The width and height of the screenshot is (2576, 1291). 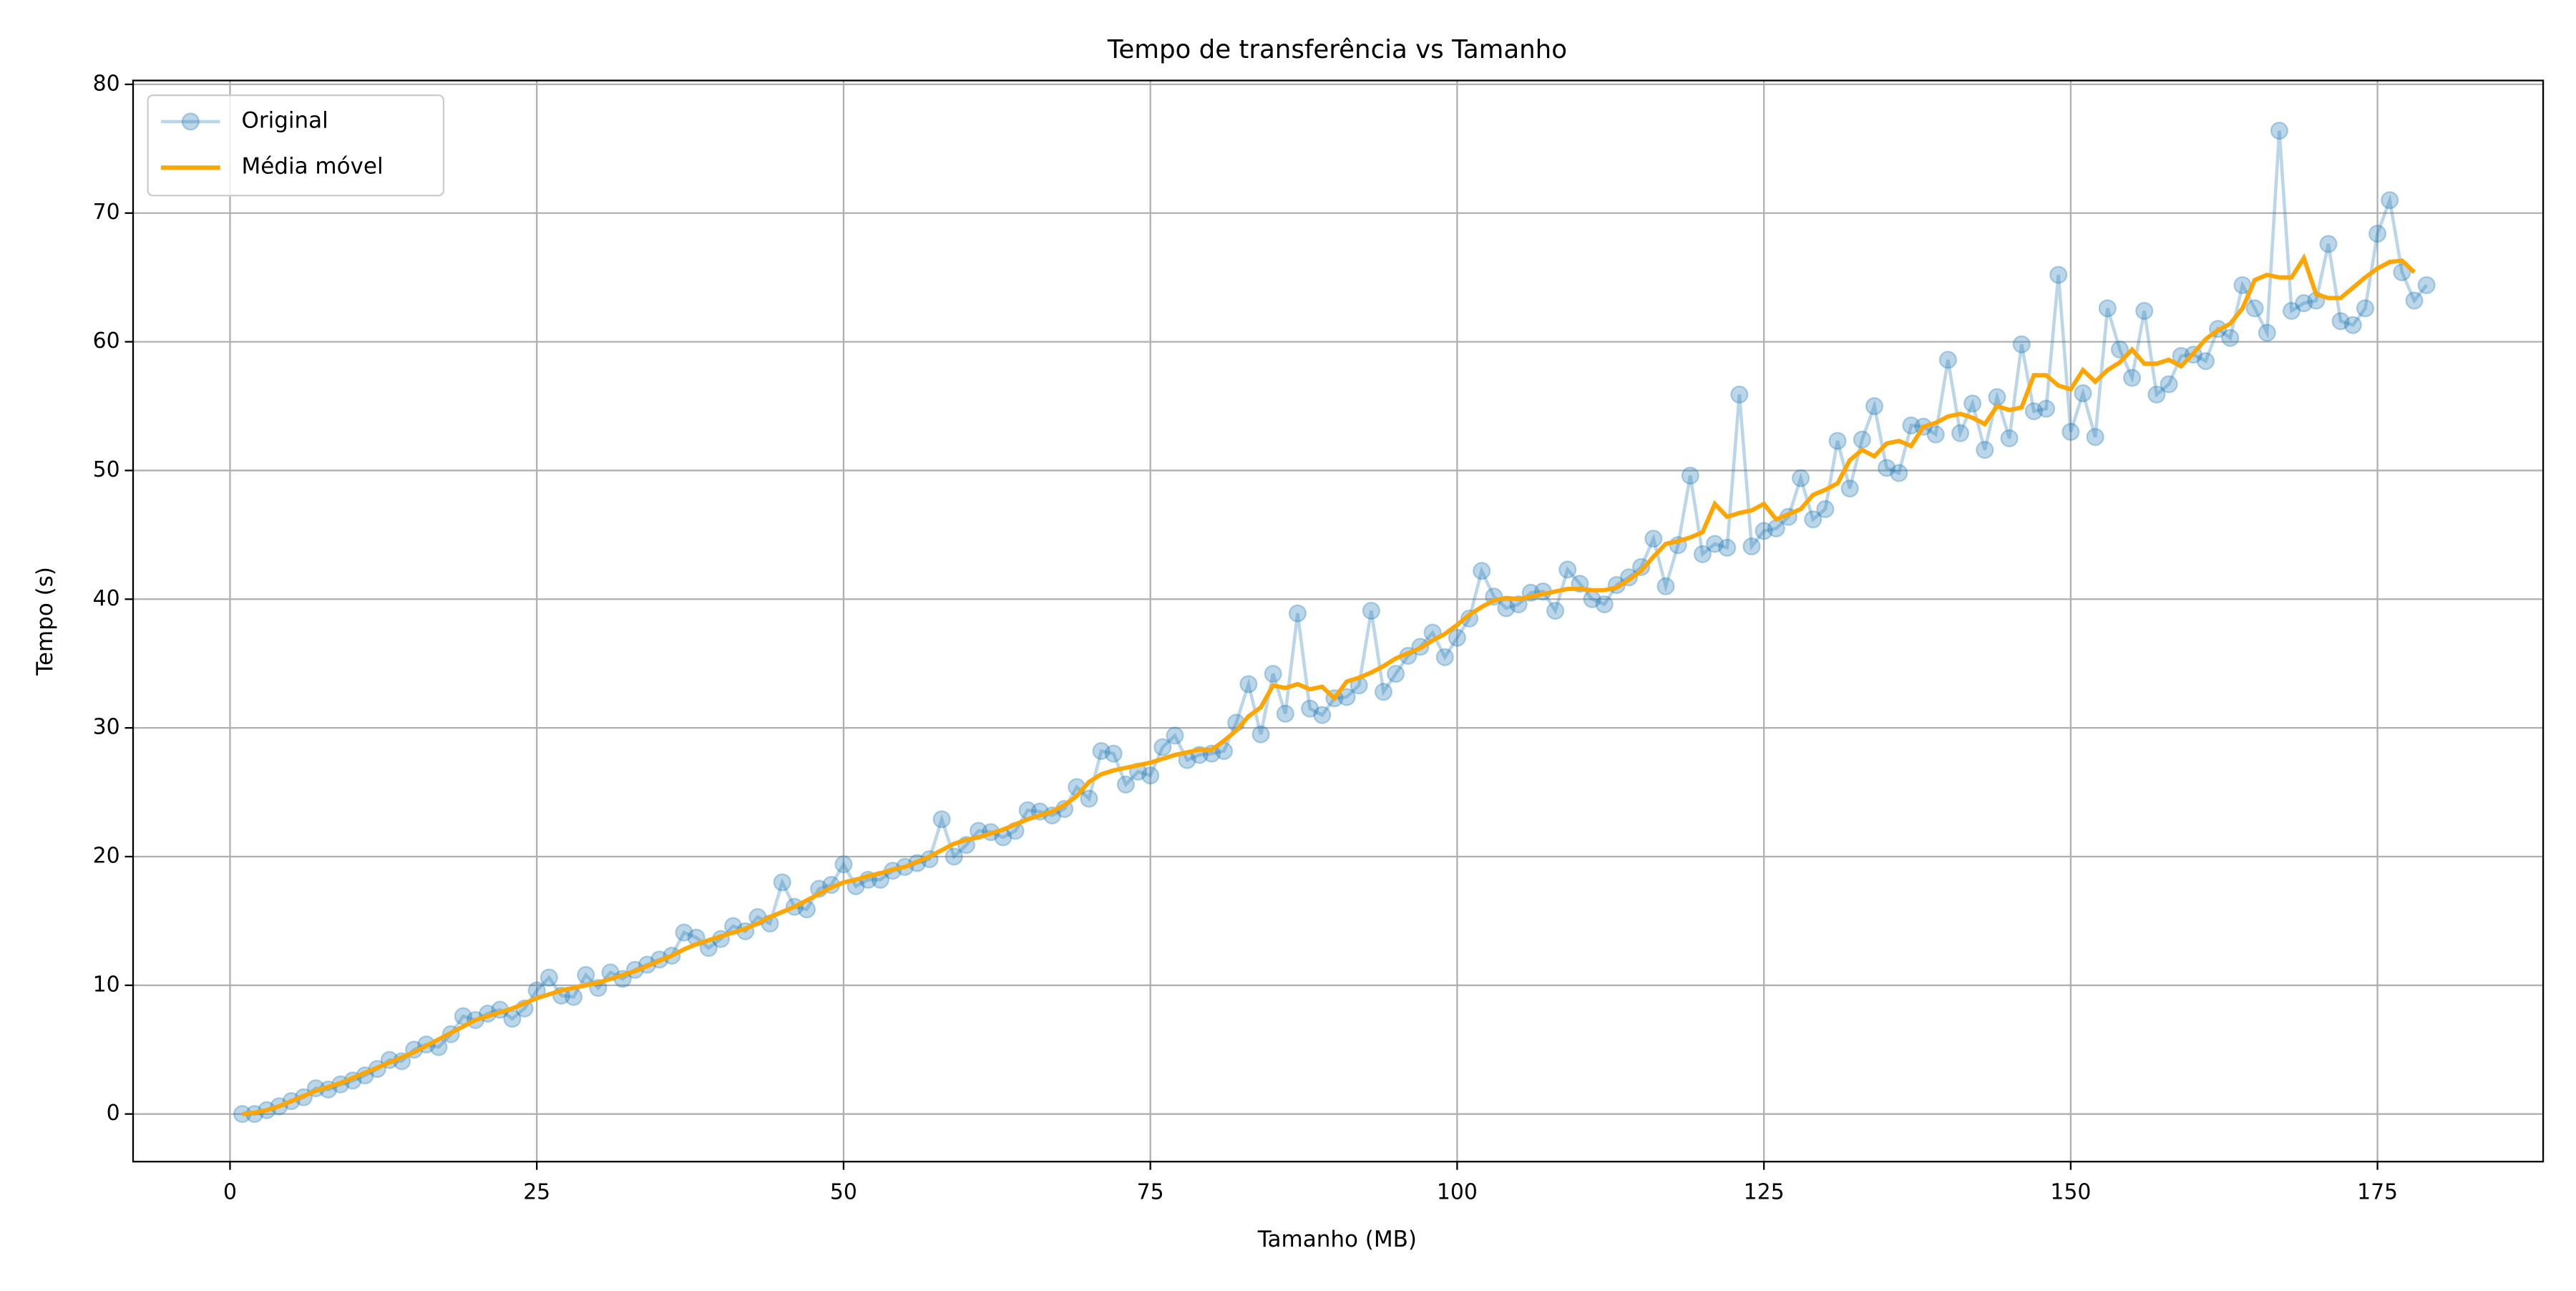 I want to click on x-tick-label: 50, so click(x=843, y=1191).